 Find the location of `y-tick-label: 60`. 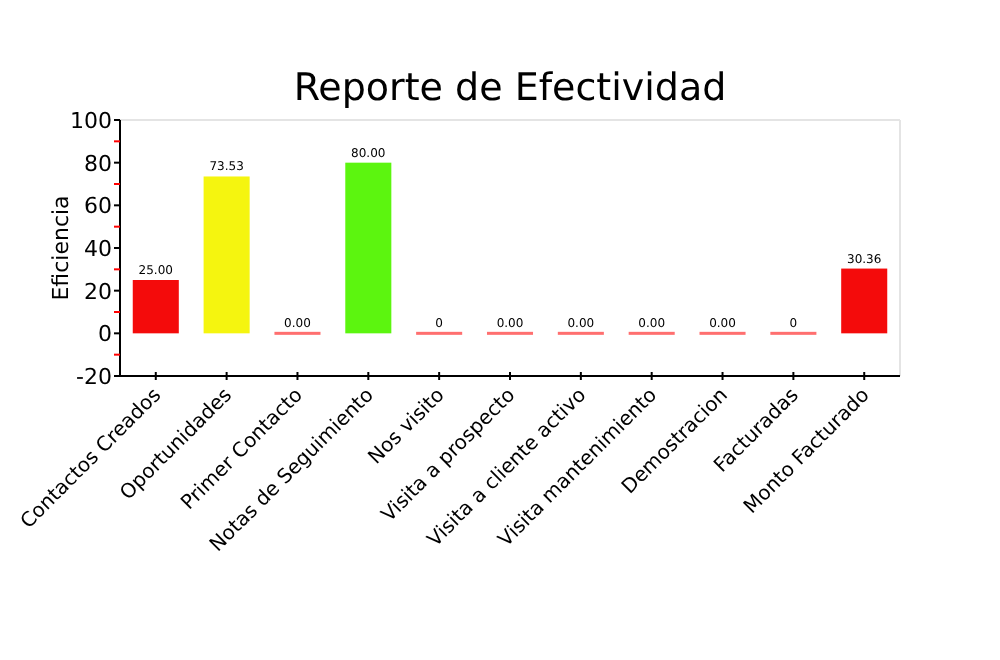

y-tick-label: 60 is located at coordinates (98, 206).